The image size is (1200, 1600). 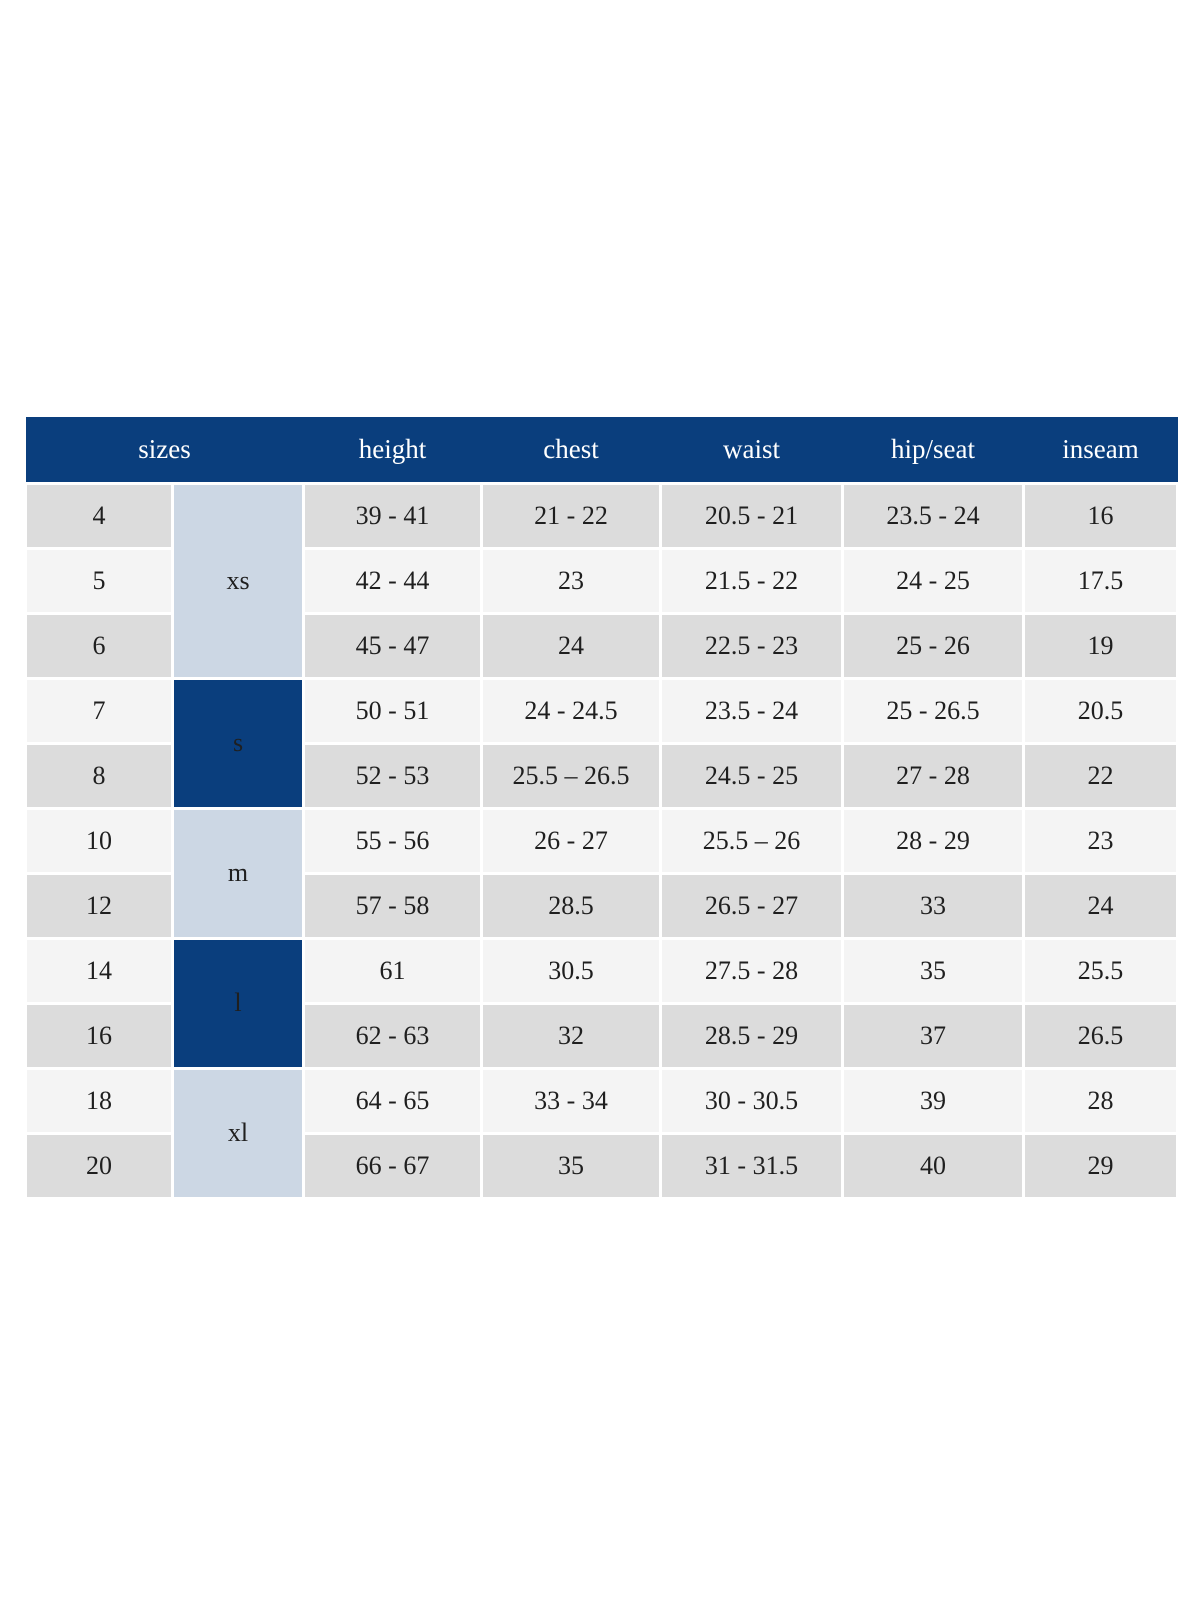 I want to click on table-row: 20 66 - 67 35 31 - 31.5 40 29, so click(x=602, y=1165).